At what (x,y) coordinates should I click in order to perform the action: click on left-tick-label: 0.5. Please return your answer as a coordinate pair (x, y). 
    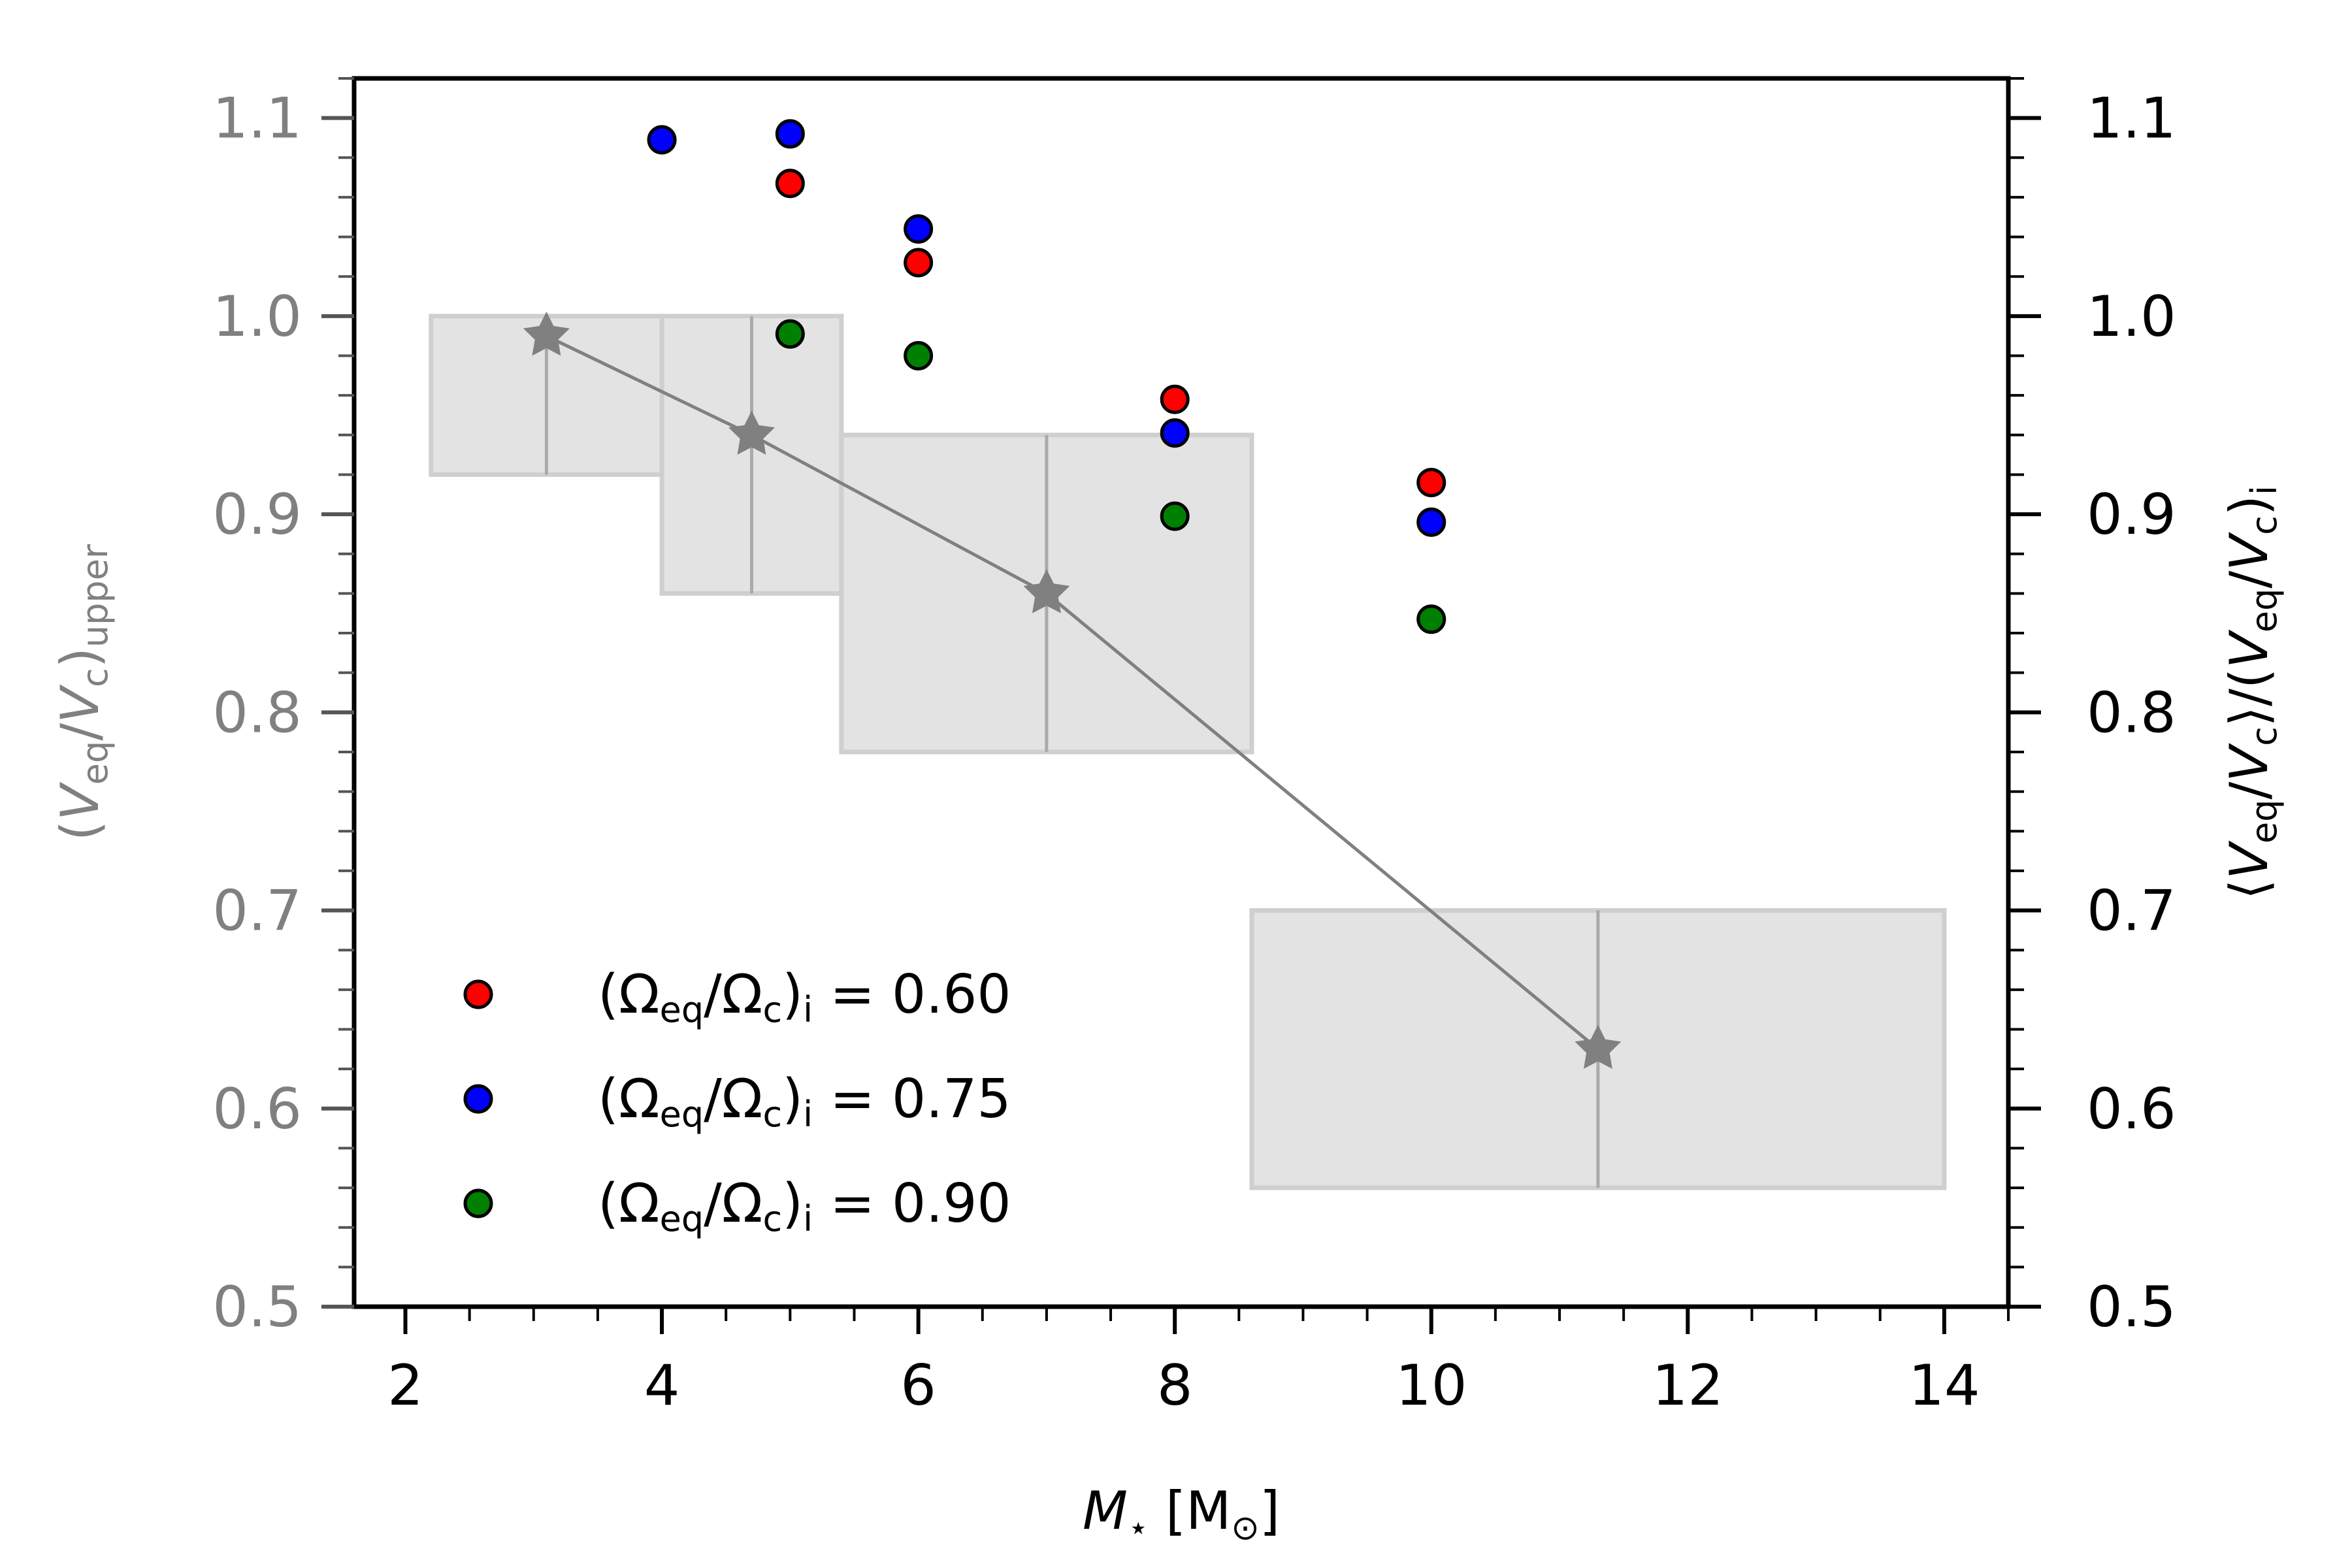
    Looking at the image, I should click on (257, 1307).